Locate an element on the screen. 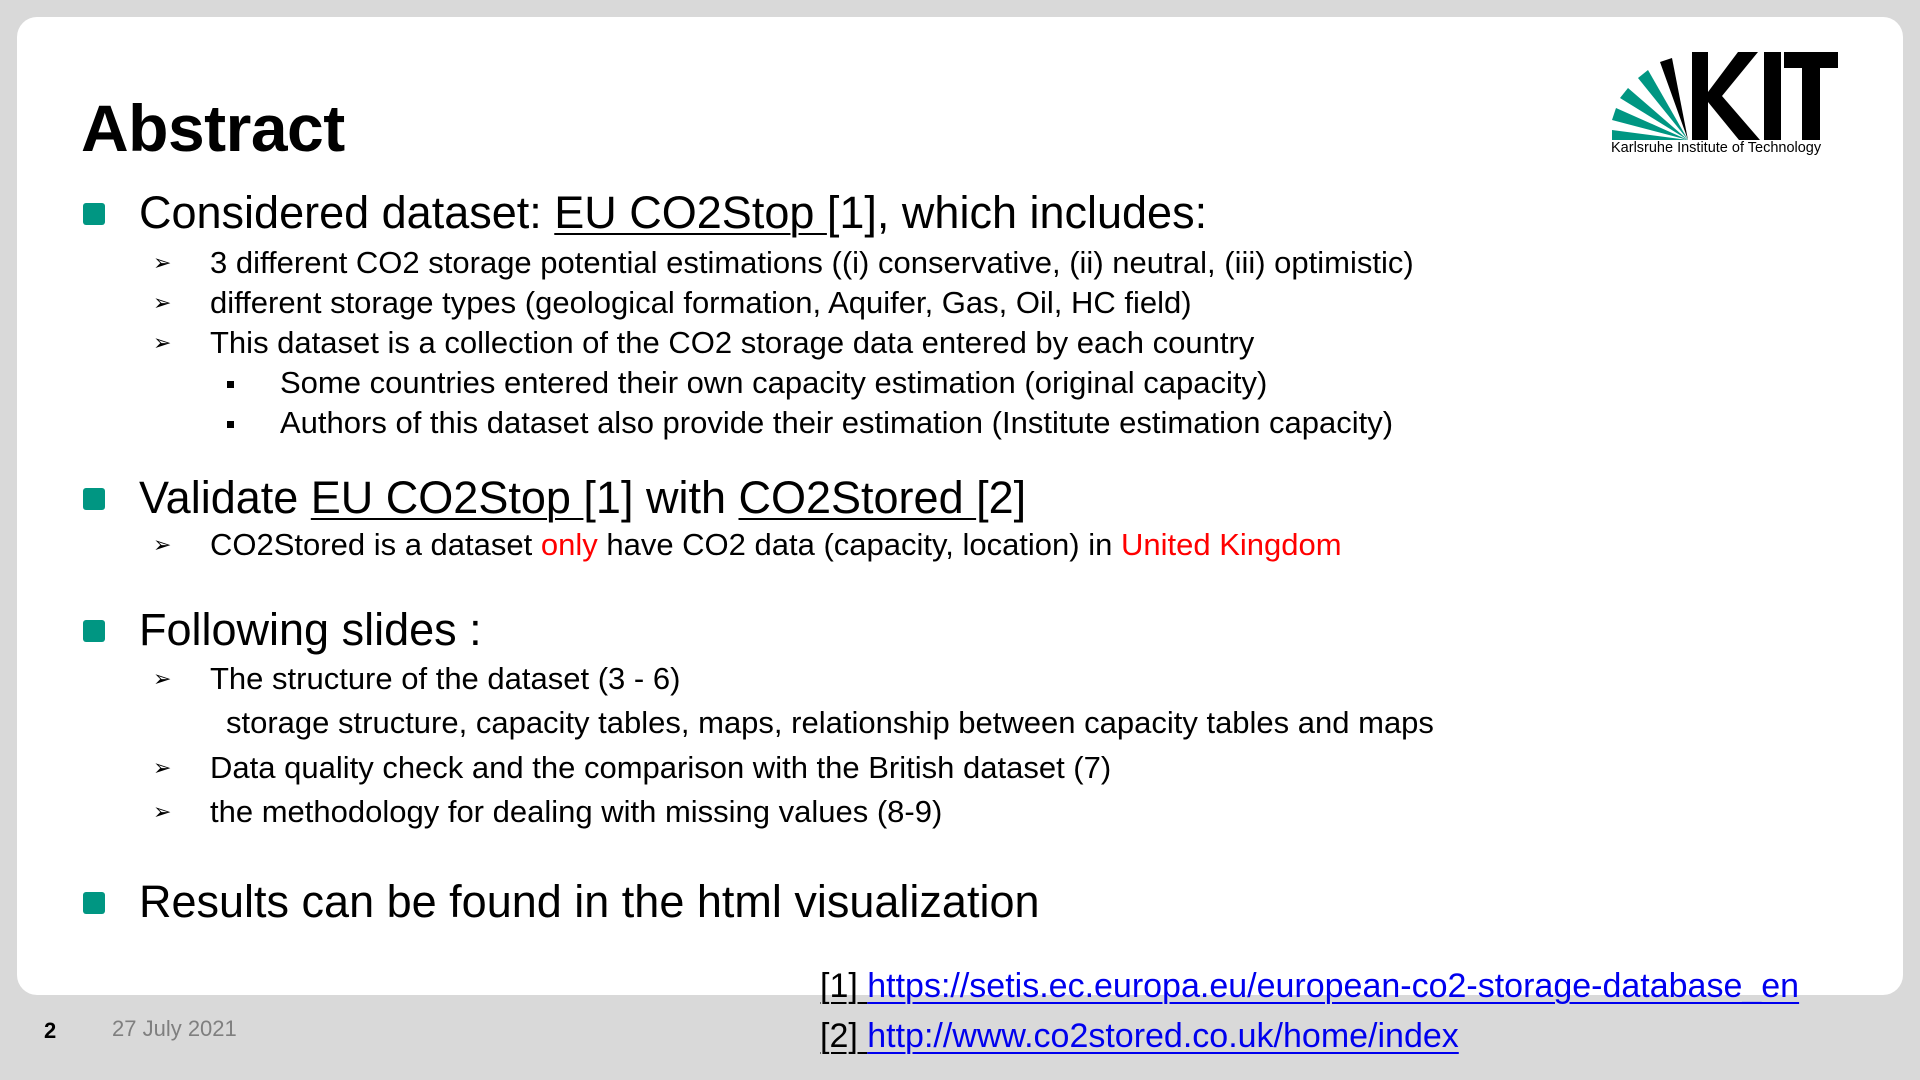 This screenshot has height=1080, width=1920. reference-link-2: http://www.co2stored.co.uk/home/index is located at coordinates (1163, 1036).